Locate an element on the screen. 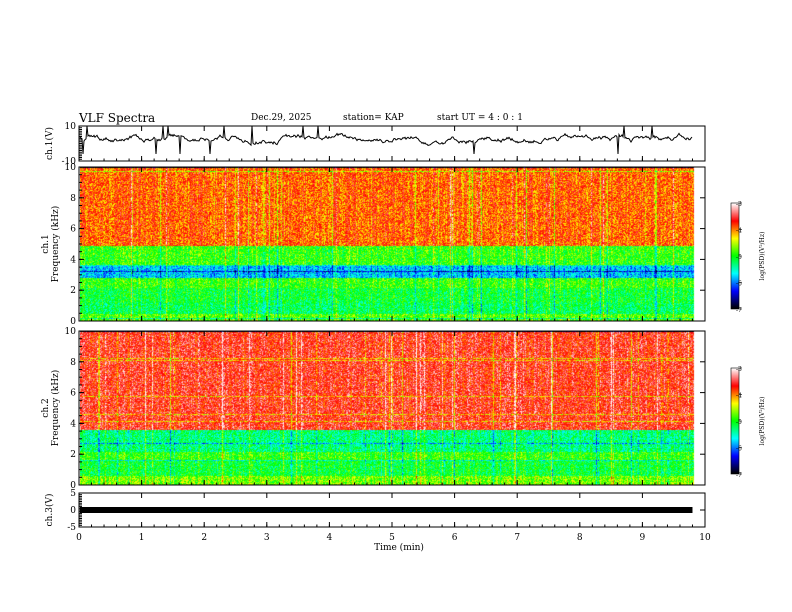  x-tick-label: 10 is located at coordinates (705, 538).